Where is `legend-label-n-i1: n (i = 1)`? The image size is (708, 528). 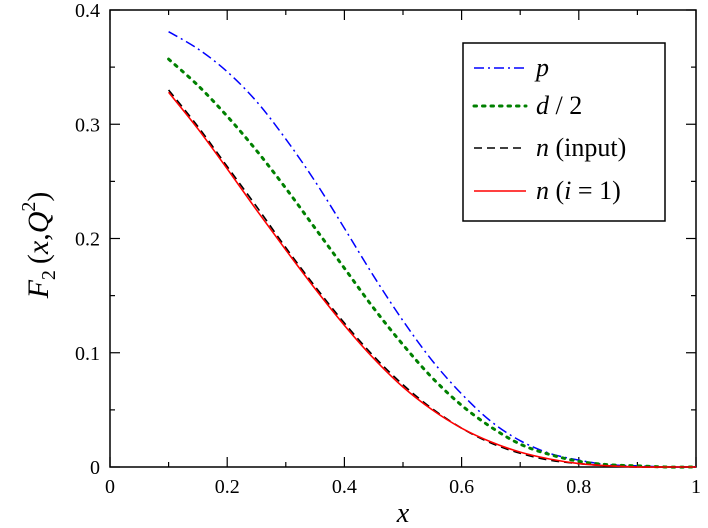 legend-label-n-i1: n (i = 1) is located at coordinates (578, 190).